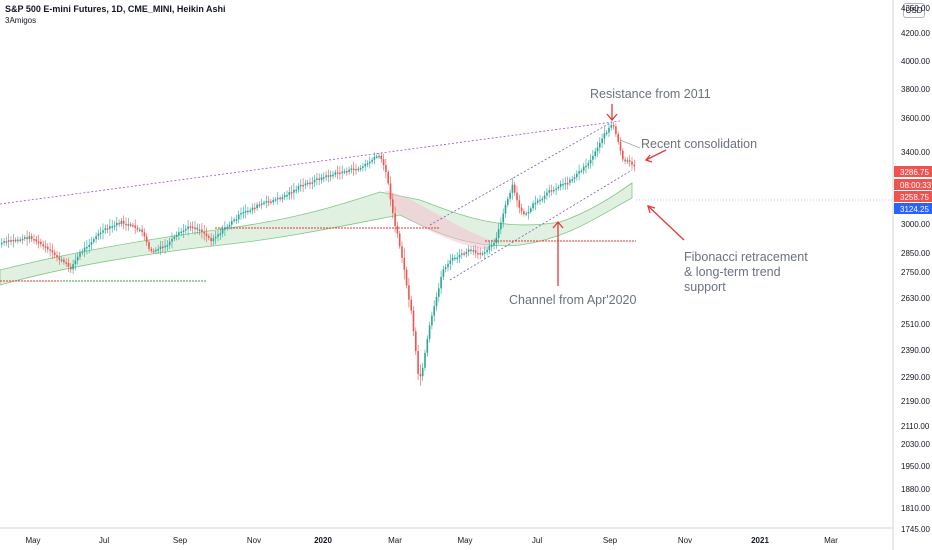  What do you see at coordinates (831, 540) in the screenshot?
I see `time-axis-label: Mar` at bounding box center [831, 540].